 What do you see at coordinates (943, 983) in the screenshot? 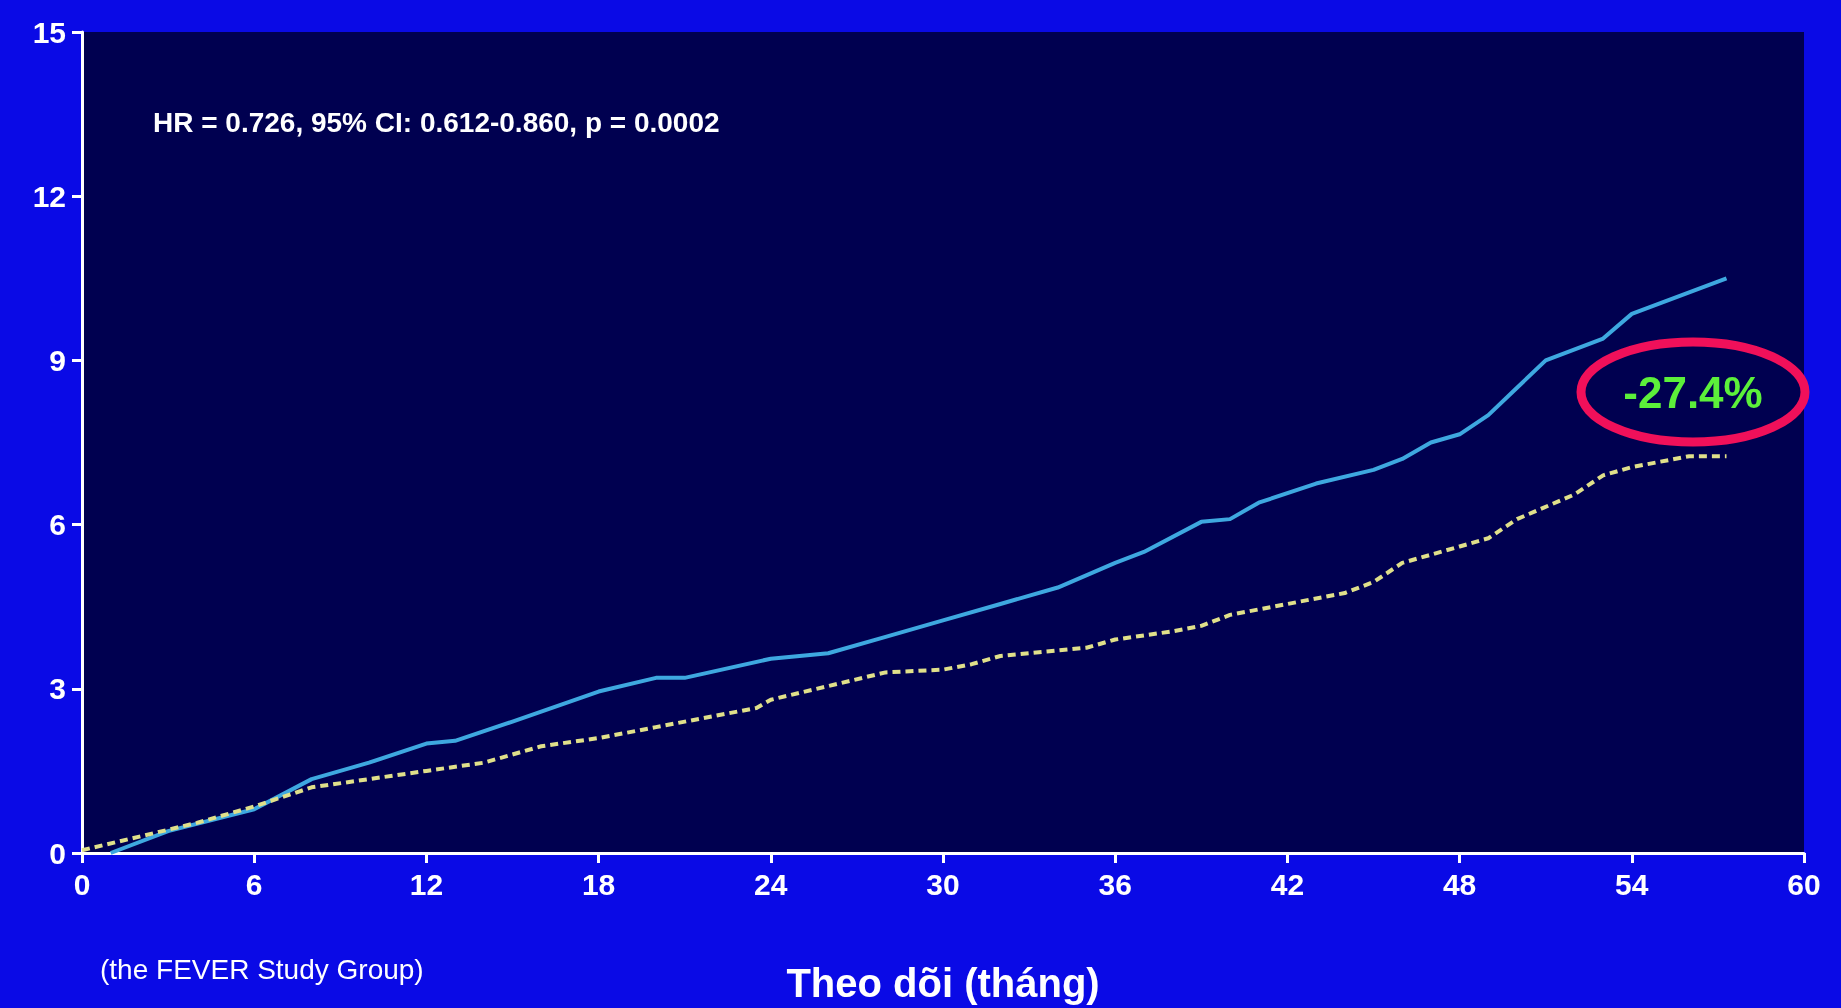
I see `x-axis-title: Theo dõi (tháng)` at bounding box center [943, 983].